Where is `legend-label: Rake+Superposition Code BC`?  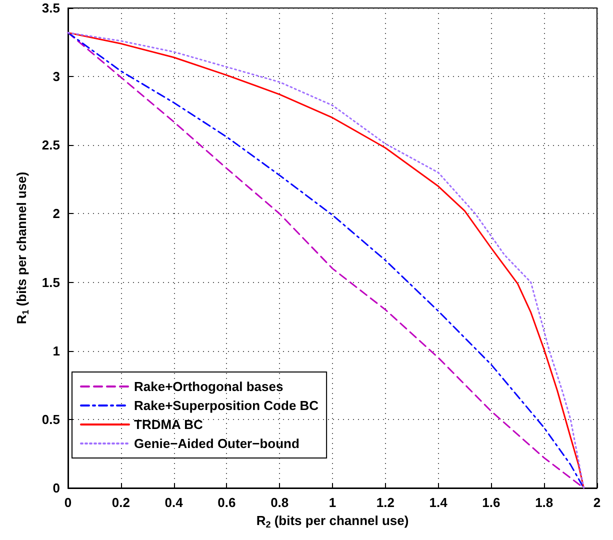 legend-label: Rake+Superposition Code BC is located at coordinates (227, 405).